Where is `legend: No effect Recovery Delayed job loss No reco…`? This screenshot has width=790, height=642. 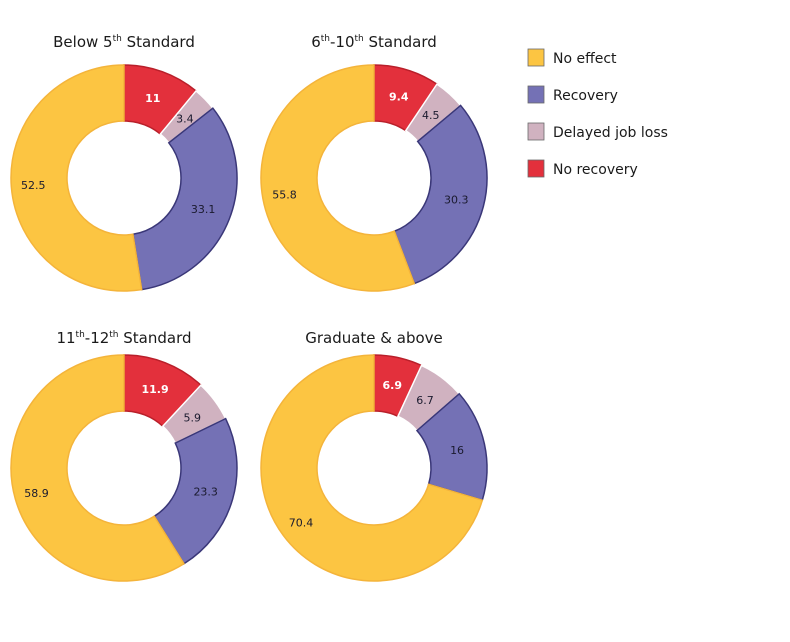 legend: No effect Recovery Delayed job loss No reco… is located at coordinates (597, 113).